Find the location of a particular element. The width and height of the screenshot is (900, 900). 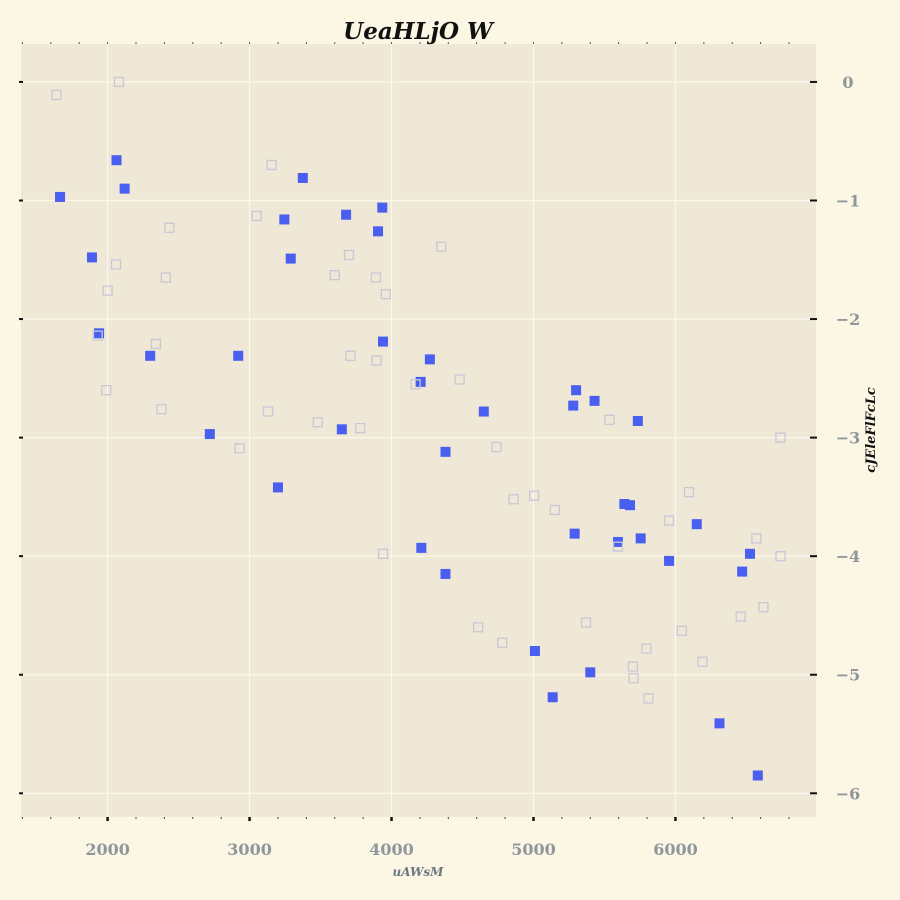

y-axis-label: cJEleFlFcLc is located at coordinates (871, 430).